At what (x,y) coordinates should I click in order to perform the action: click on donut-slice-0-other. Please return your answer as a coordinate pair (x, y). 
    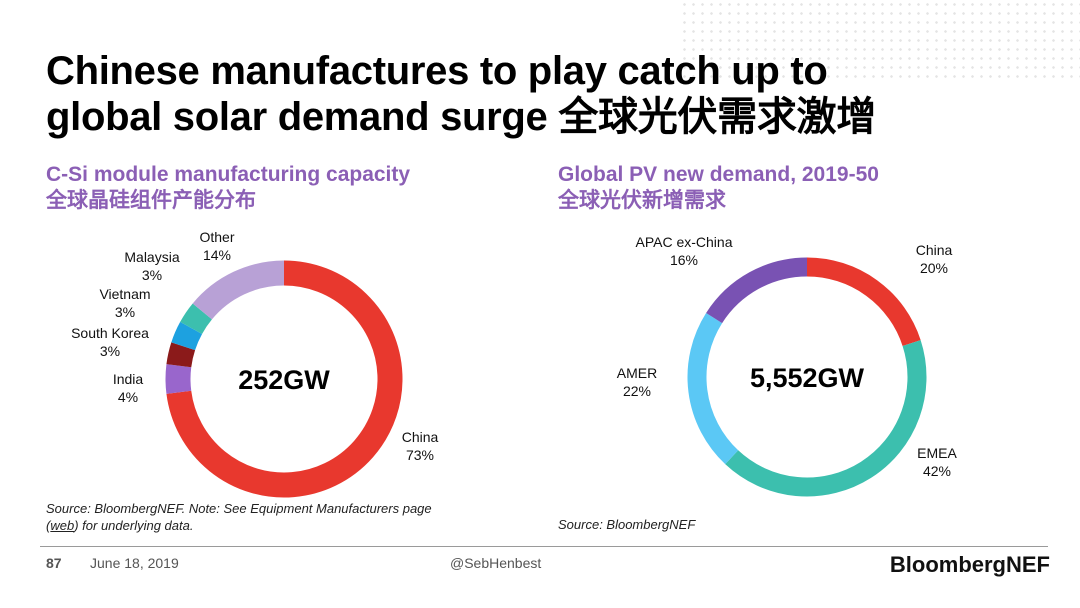
    Looking at the image, I should click on (238, 290).